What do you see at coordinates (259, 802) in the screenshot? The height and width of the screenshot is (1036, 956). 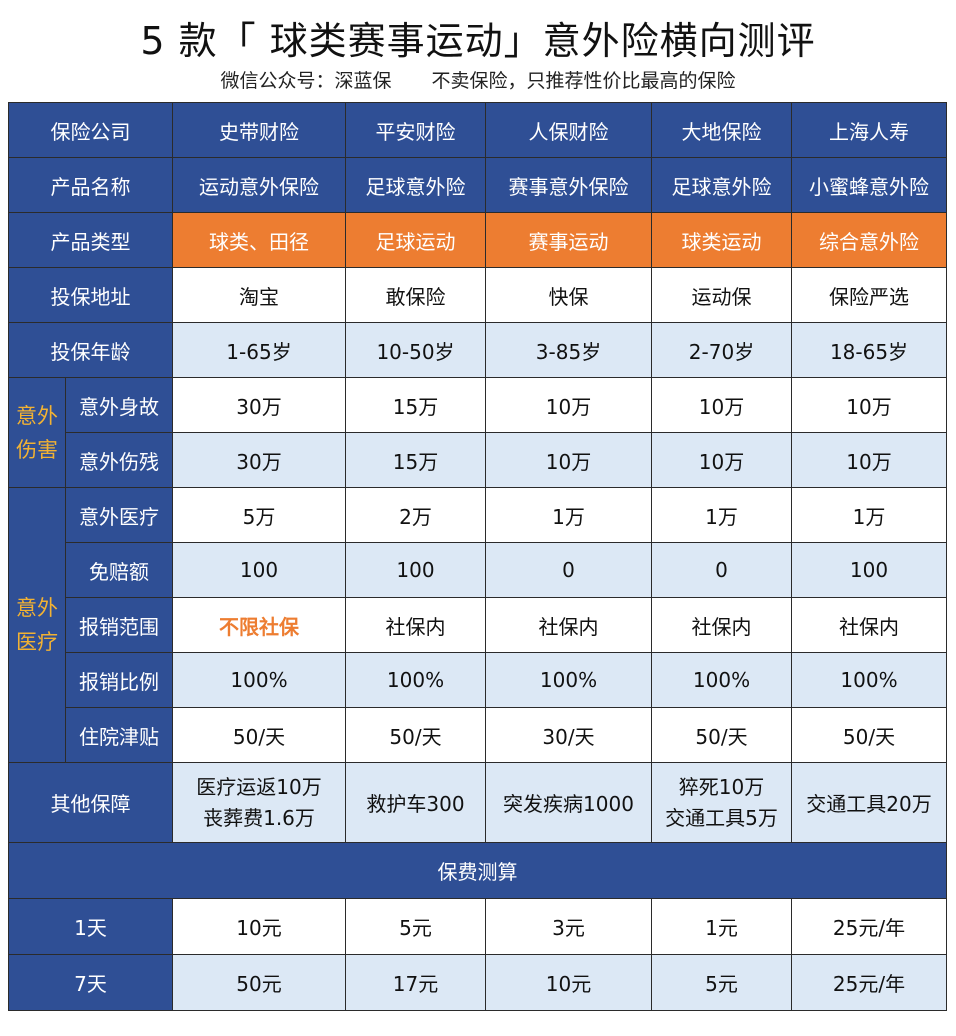 I see `other-cell: 医疗运返10万 丧葬费1.6万` at bounding box center [259, 802].